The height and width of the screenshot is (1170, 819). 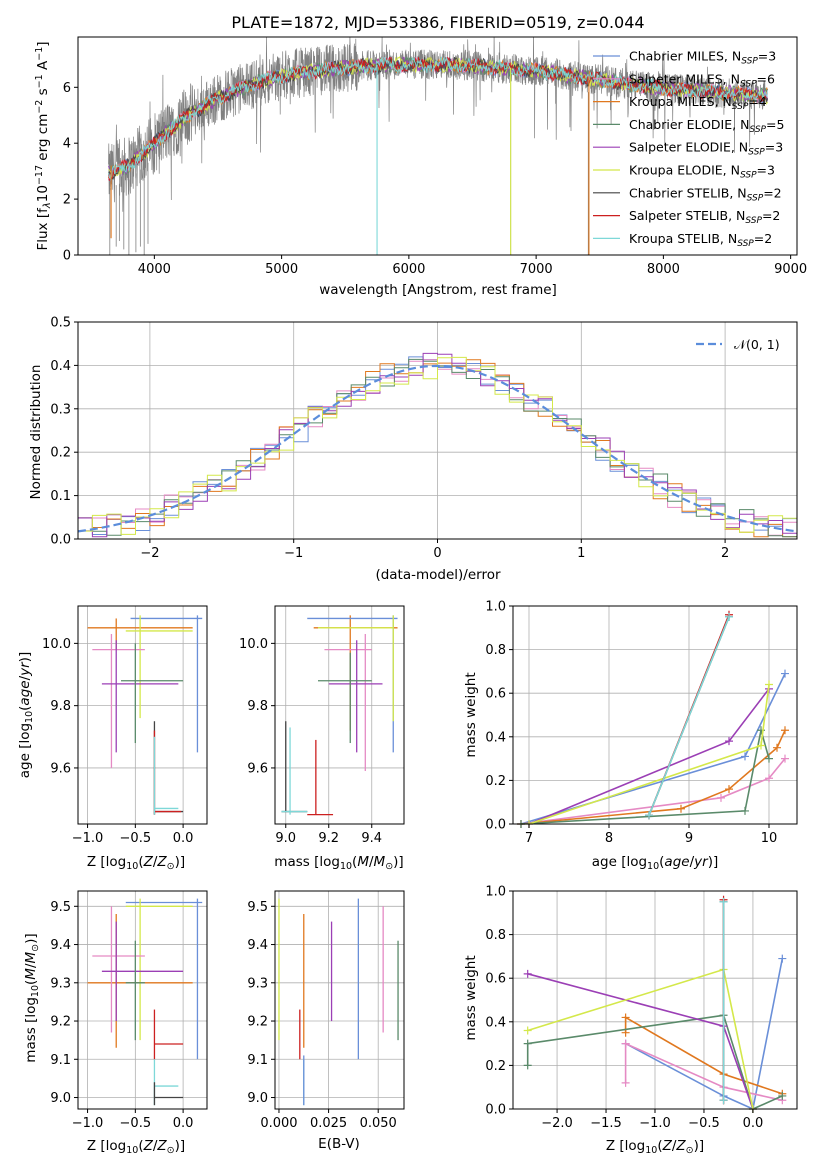 I want to click on mass-weight-vs-age-ylabel: mass weight, so click(x=471, y=714).